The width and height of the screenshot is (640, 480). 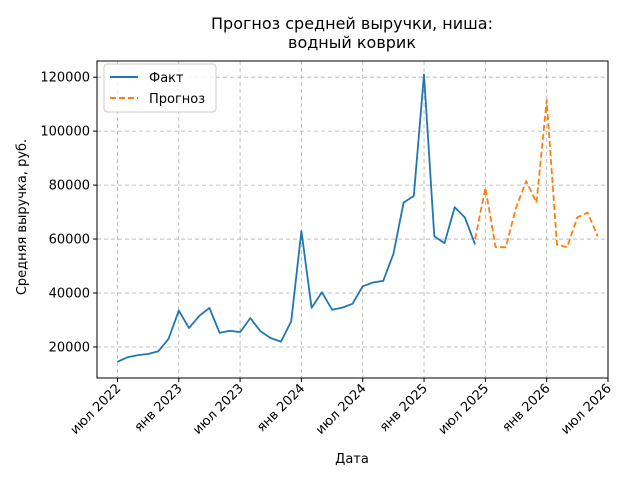 What do you see at coordinates (160, 88) in the screenshot?
I see `legend: Факт Прогноз` at bounding box center [160, 88].